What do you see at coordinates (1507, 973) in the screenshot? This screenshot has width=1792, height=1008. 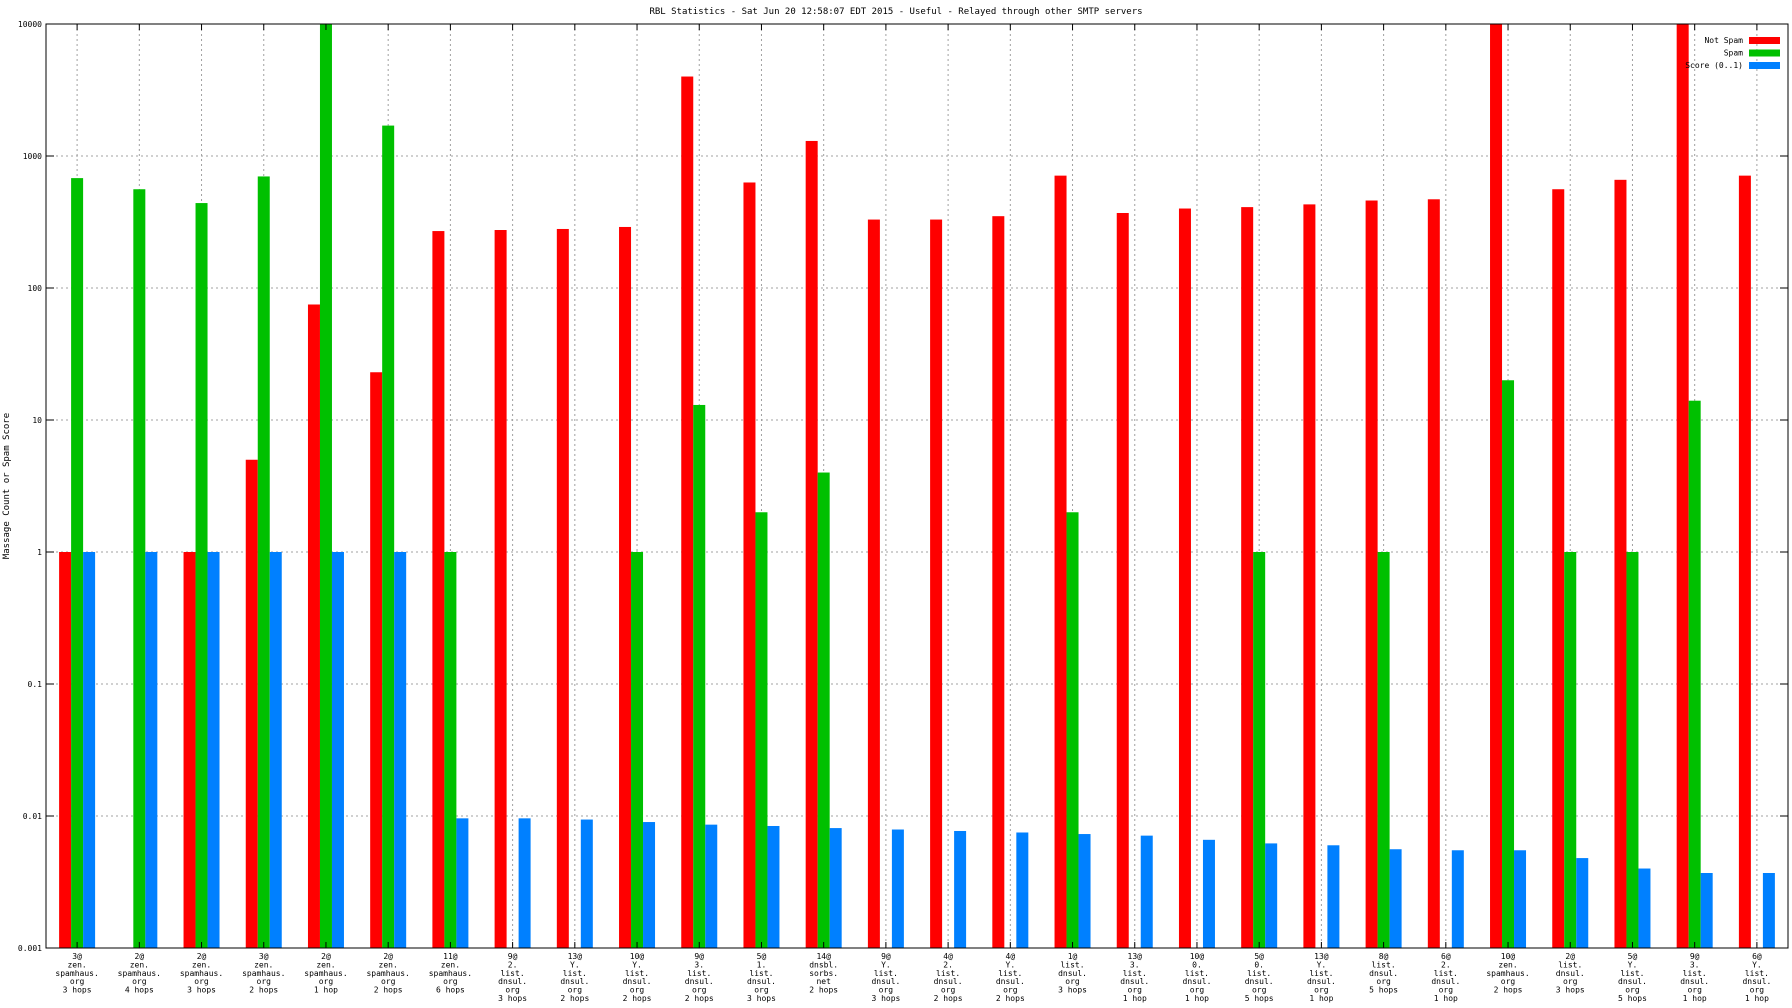 I see `x-tick-label: 10@ zen. spamhaus. org 2 hops` at bounding box center [1507, 973].